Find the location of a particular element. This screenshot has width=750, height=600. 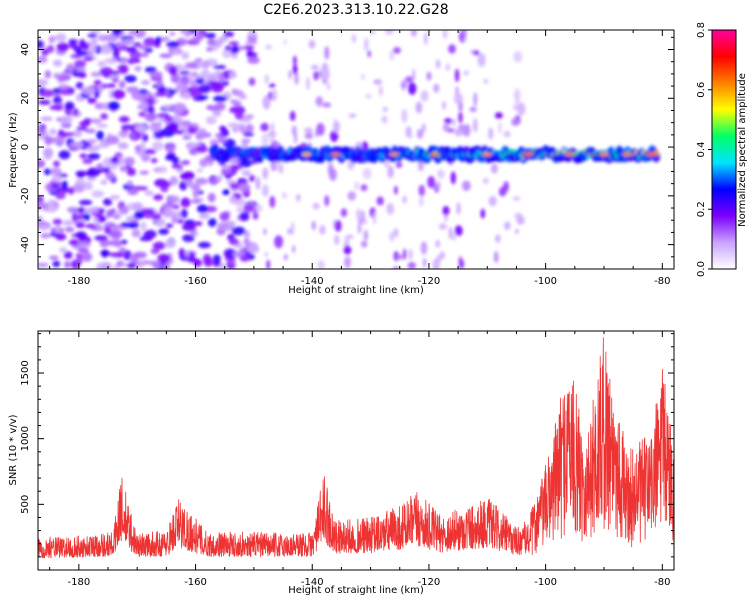

y-tick-label: 40 is located at coordinates (25, 49).